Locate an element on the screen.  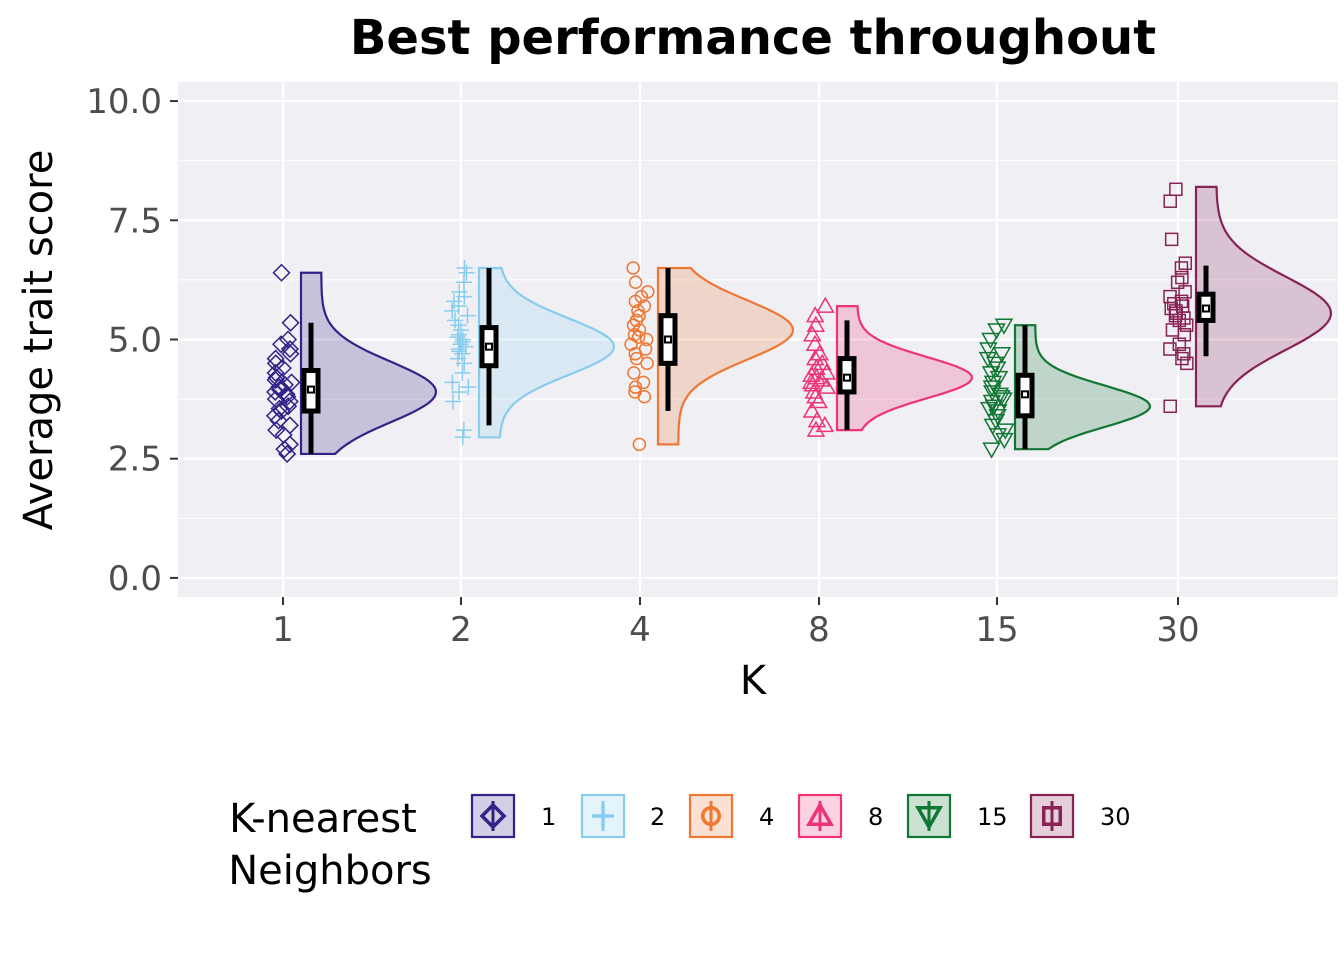
legend-key-2: 2 is located at coordinates (622, 816).